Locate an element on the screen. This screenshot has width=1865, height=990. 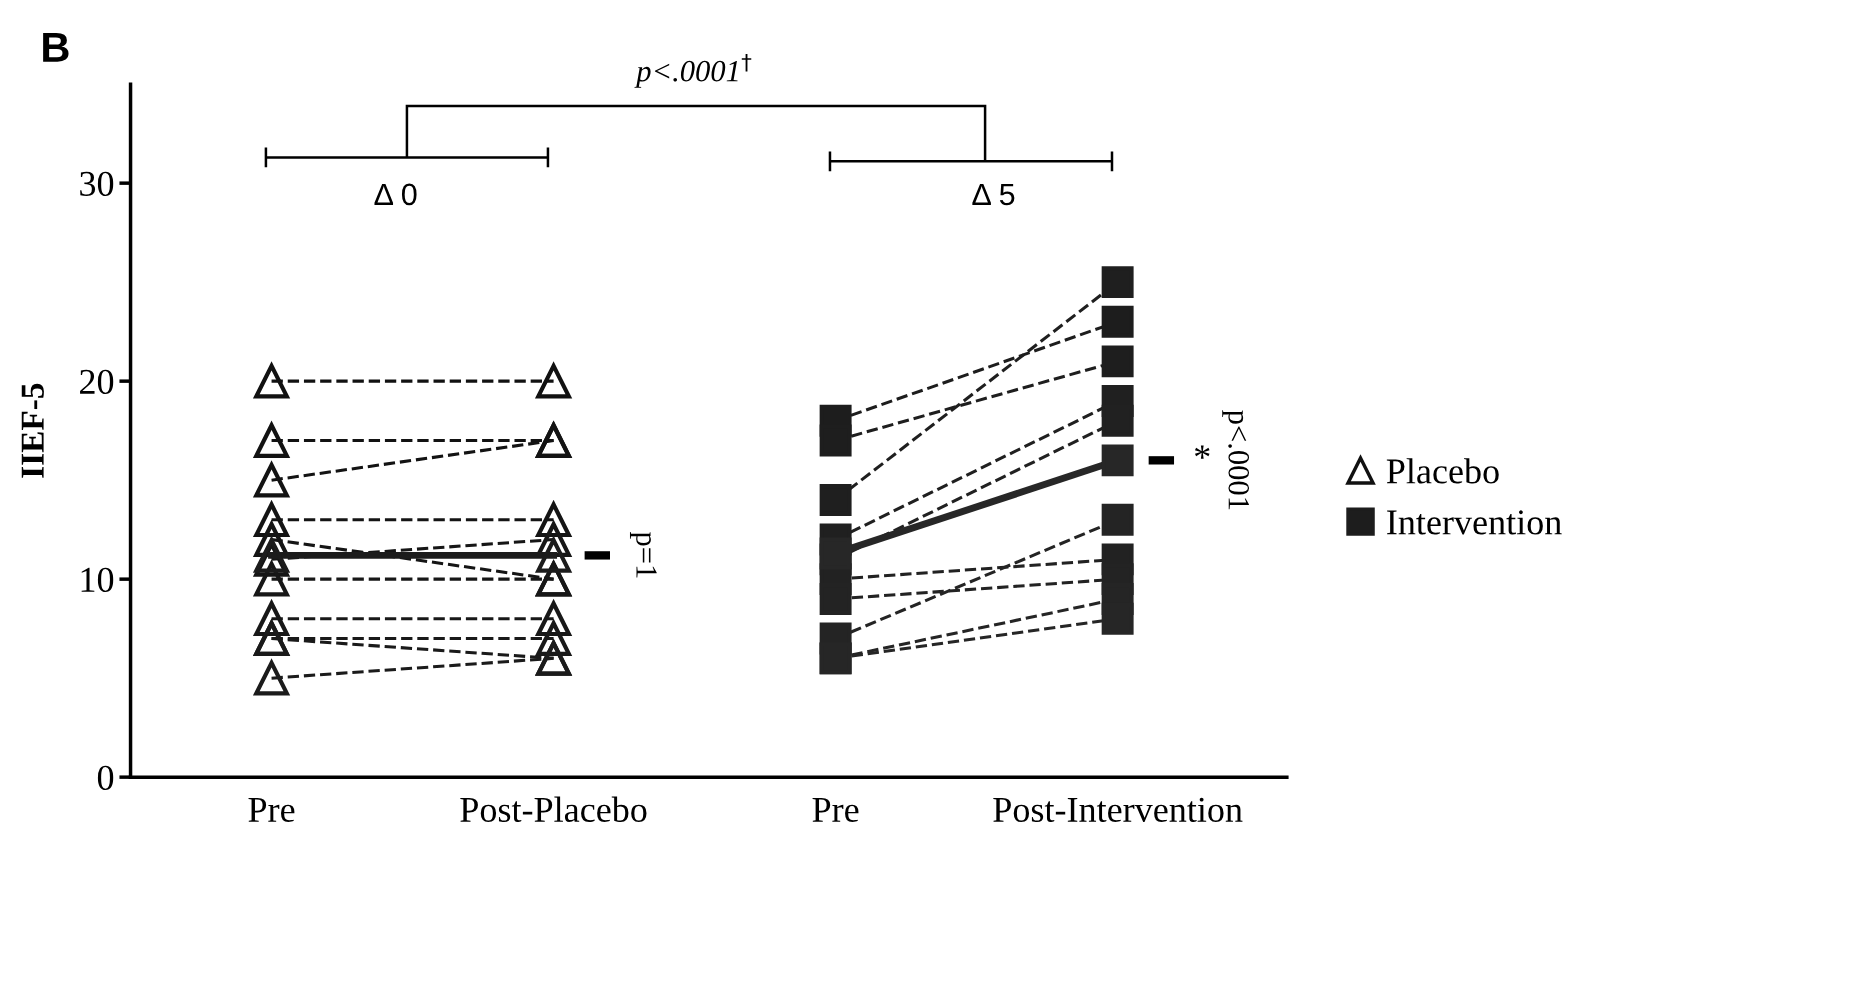
legend-label: Intervention is located at coordinates (1474, 522).